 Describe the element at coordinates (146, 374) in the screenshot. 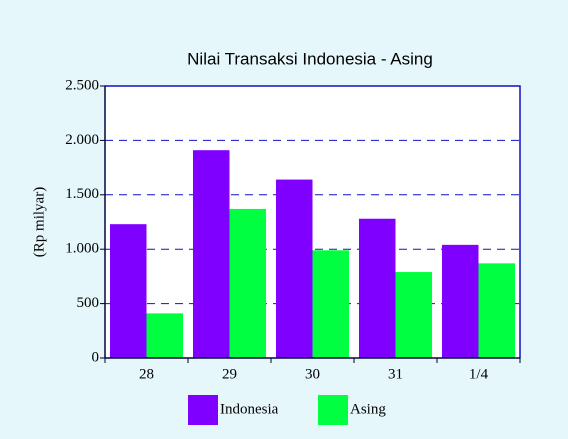

I see `x-tick-label: 28` at that location.